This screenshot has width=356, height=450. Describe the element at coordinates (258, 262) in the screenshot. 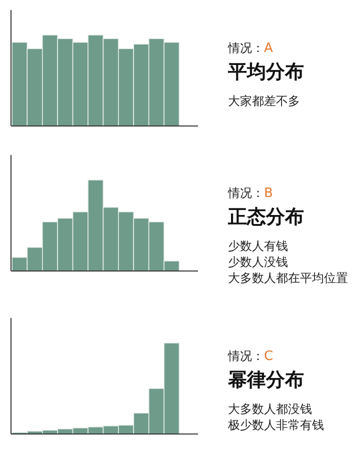

I see `text: 少数人没钱` at that location.